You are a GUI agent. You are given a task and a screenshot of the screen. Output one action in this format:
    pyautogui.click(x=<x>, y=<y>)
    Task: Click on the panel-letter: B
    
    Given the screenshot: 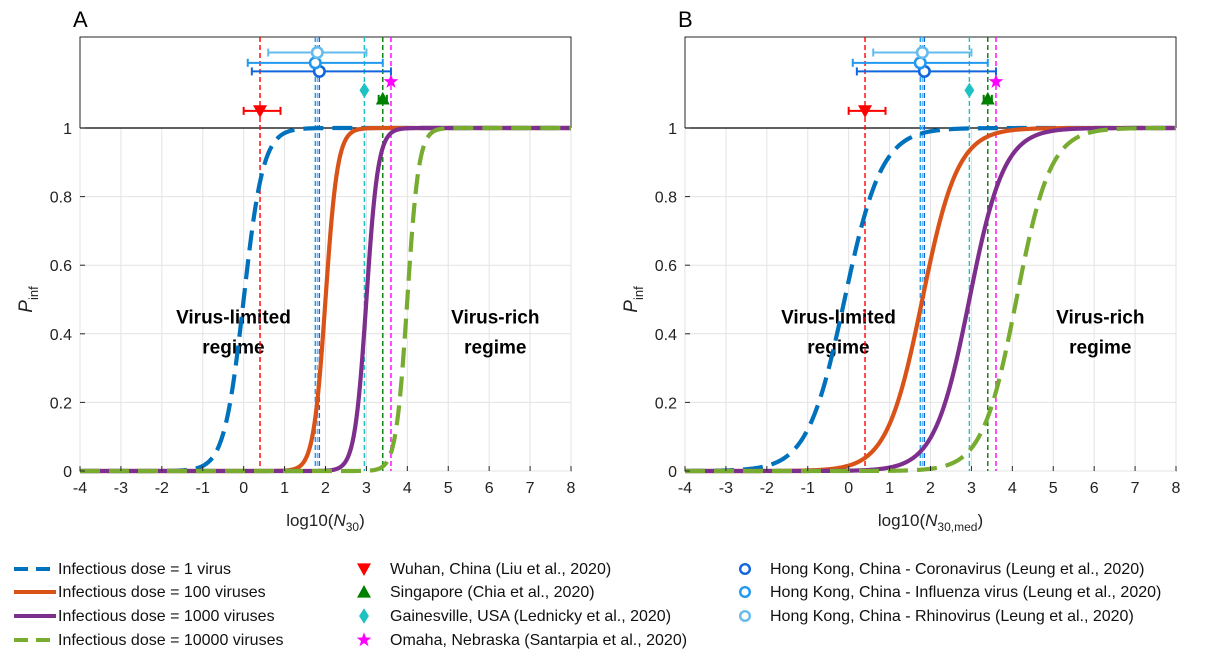 What is the action you would take?
    pyautogui.click(x=685, y=19)
    